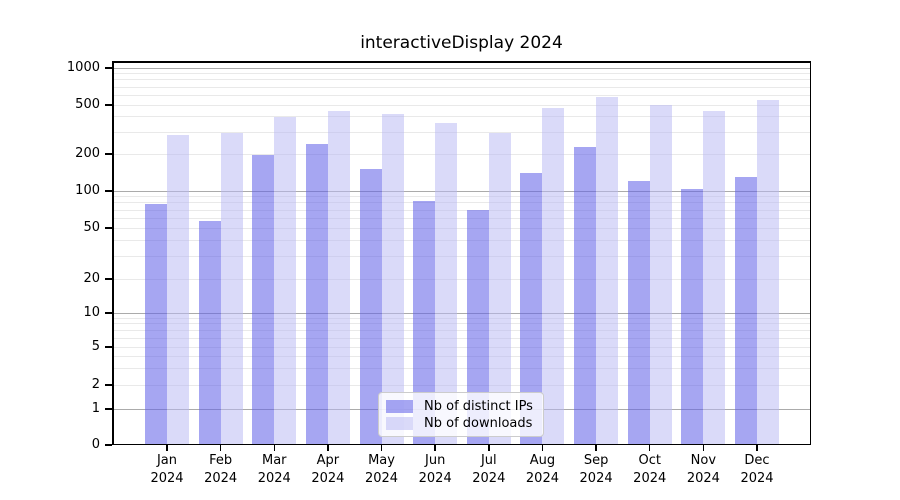  I want to click on x-tick-label: May 2024, so click(382, 470).